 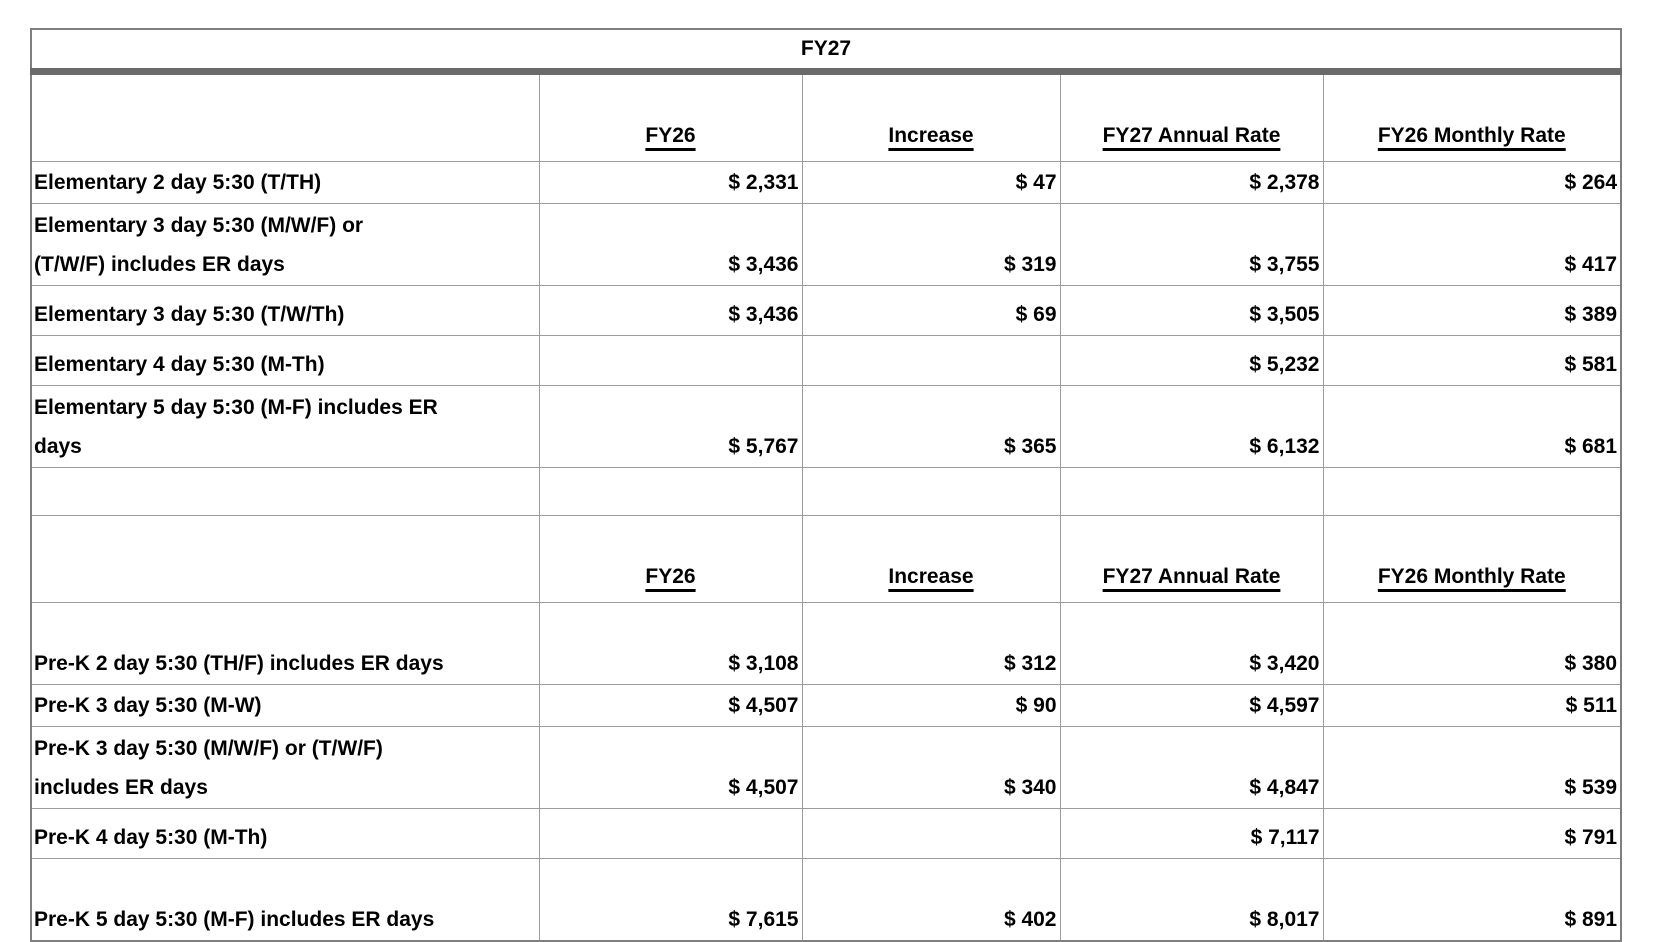 I want to click on cell-increase: $ 365, so click(x=931, y=426).